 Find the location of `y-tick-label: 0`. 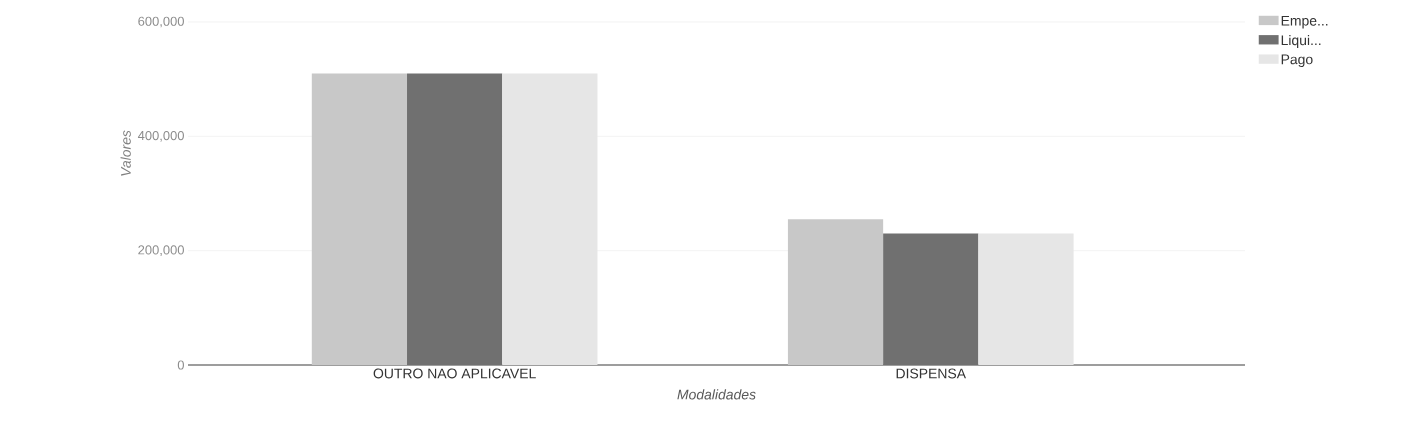

y-tick-label: 0 is located at coordinates (180, 365).